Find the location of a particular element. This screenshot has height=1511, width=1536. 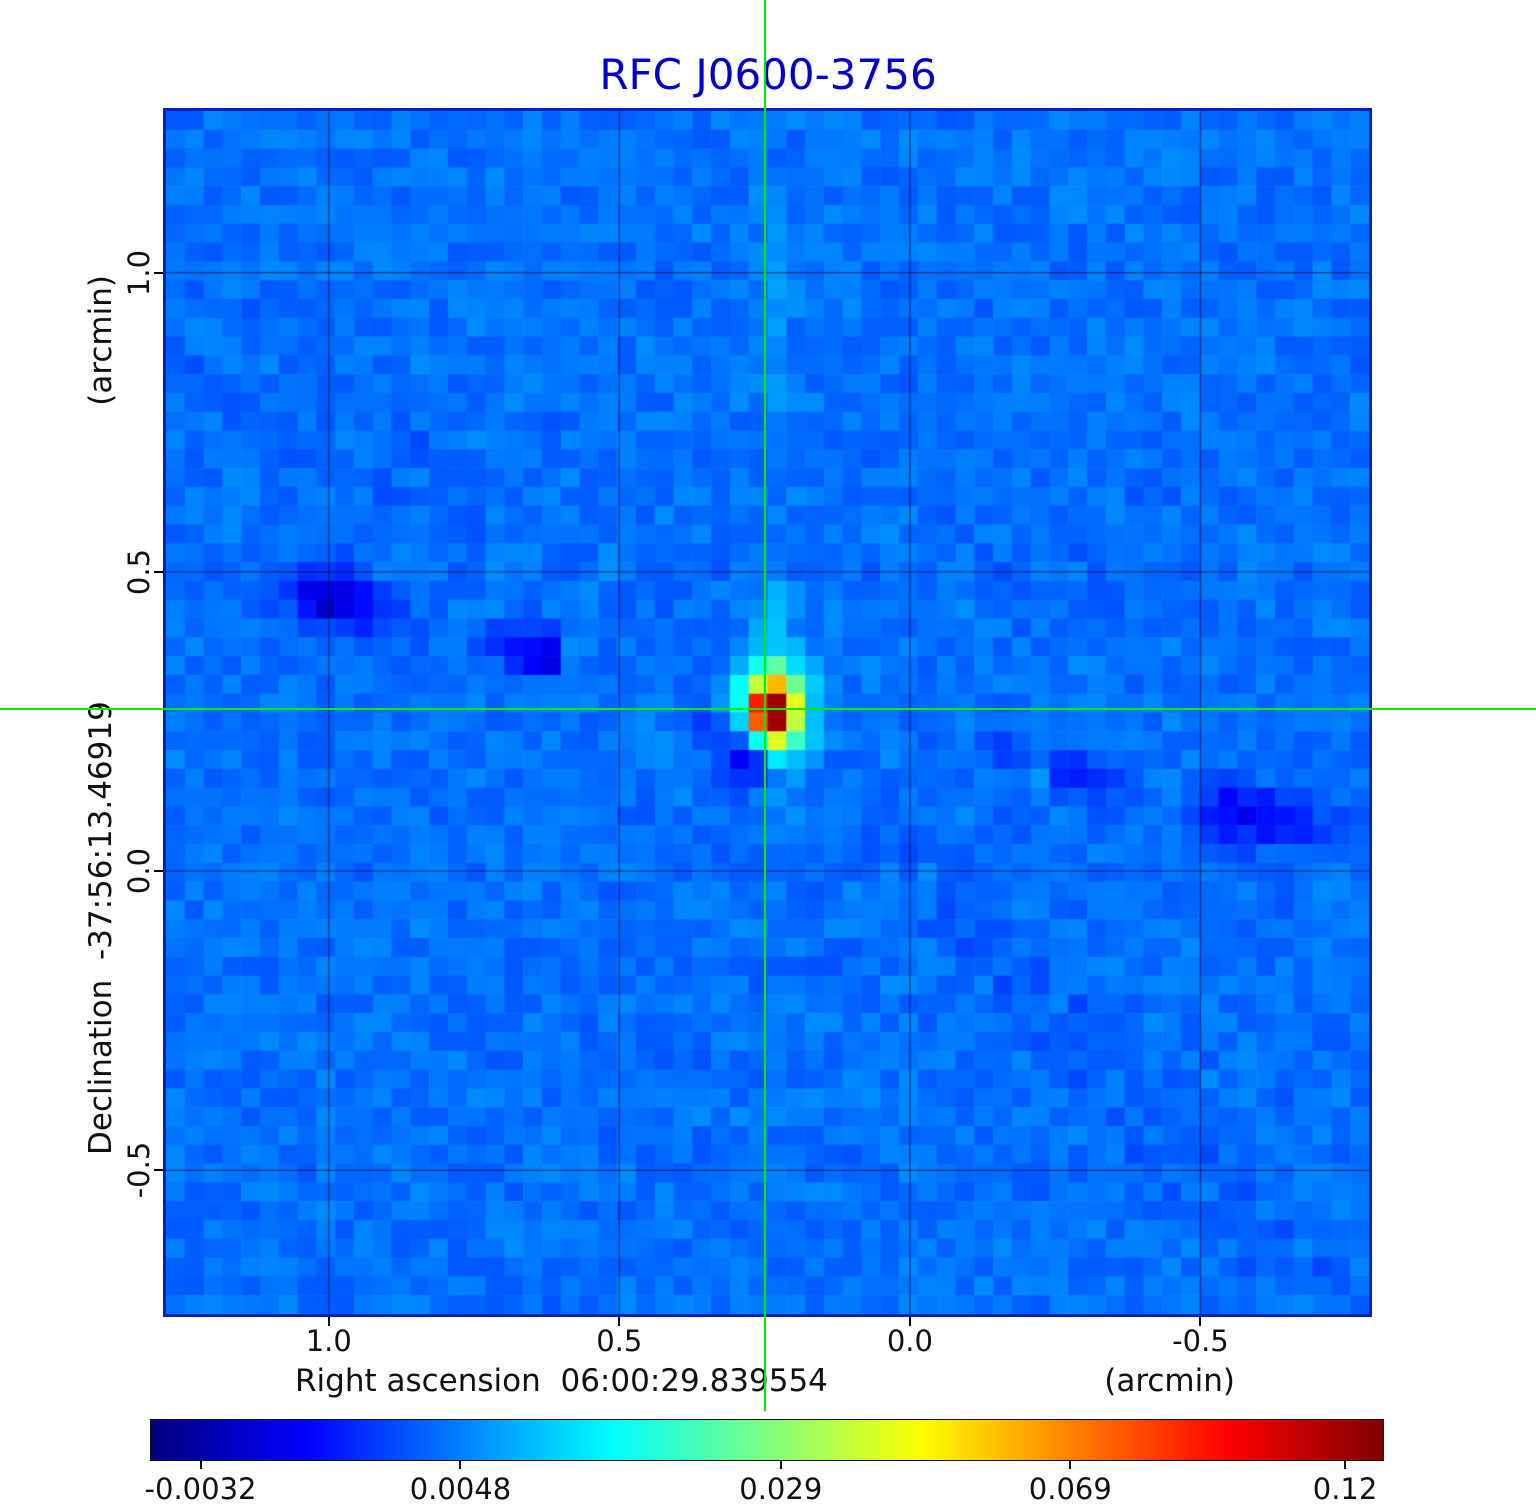

x-tick-label: -0.5 is located at coordinates (1200, 1341).